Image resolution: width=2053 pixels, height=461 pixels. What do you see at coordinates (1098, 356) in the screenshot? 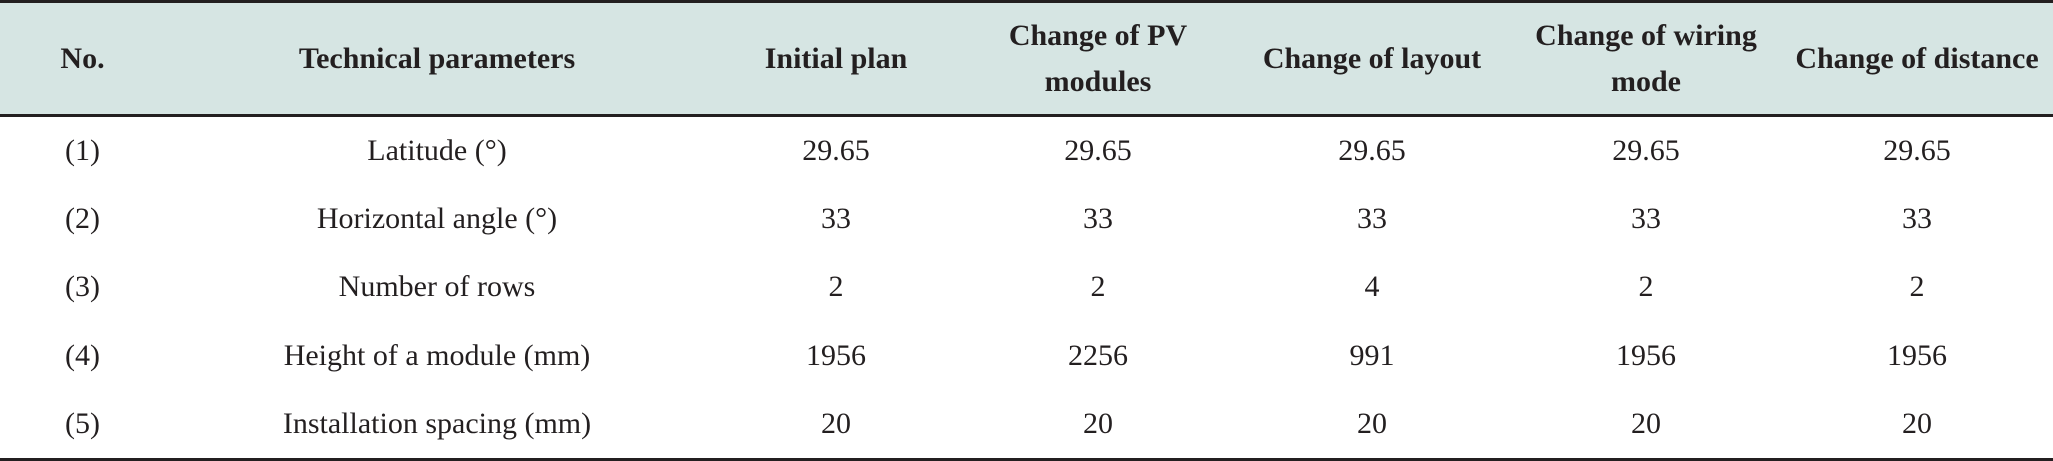
I see `pv-modules-cell: 2256` at bounding box center [1098, 356].